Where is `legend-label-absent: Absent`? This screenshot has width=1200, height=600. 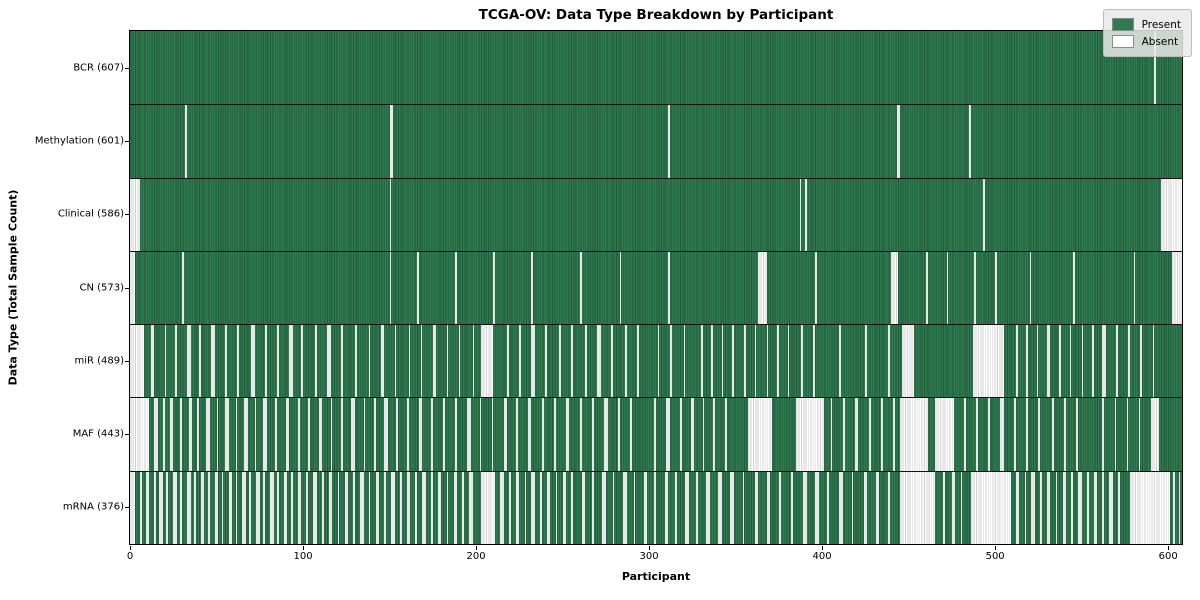 legend-label-absent: Absent is located at coordinates (1160, 41).